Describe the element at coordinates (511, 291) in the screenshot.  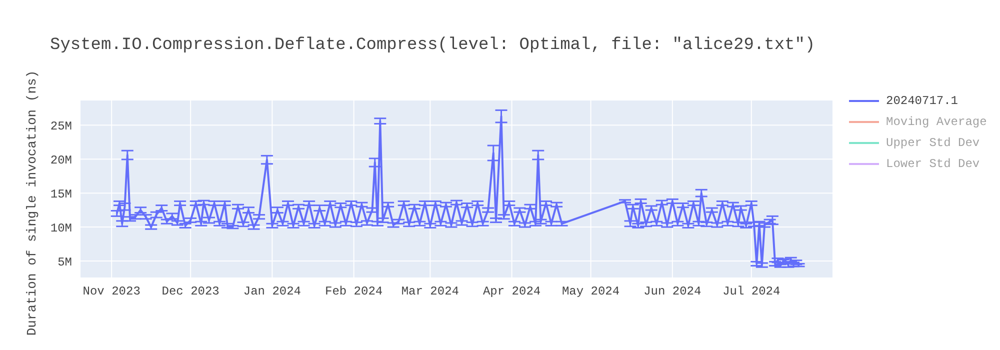
I see `x-tick-label: Apr 2024` at that location.